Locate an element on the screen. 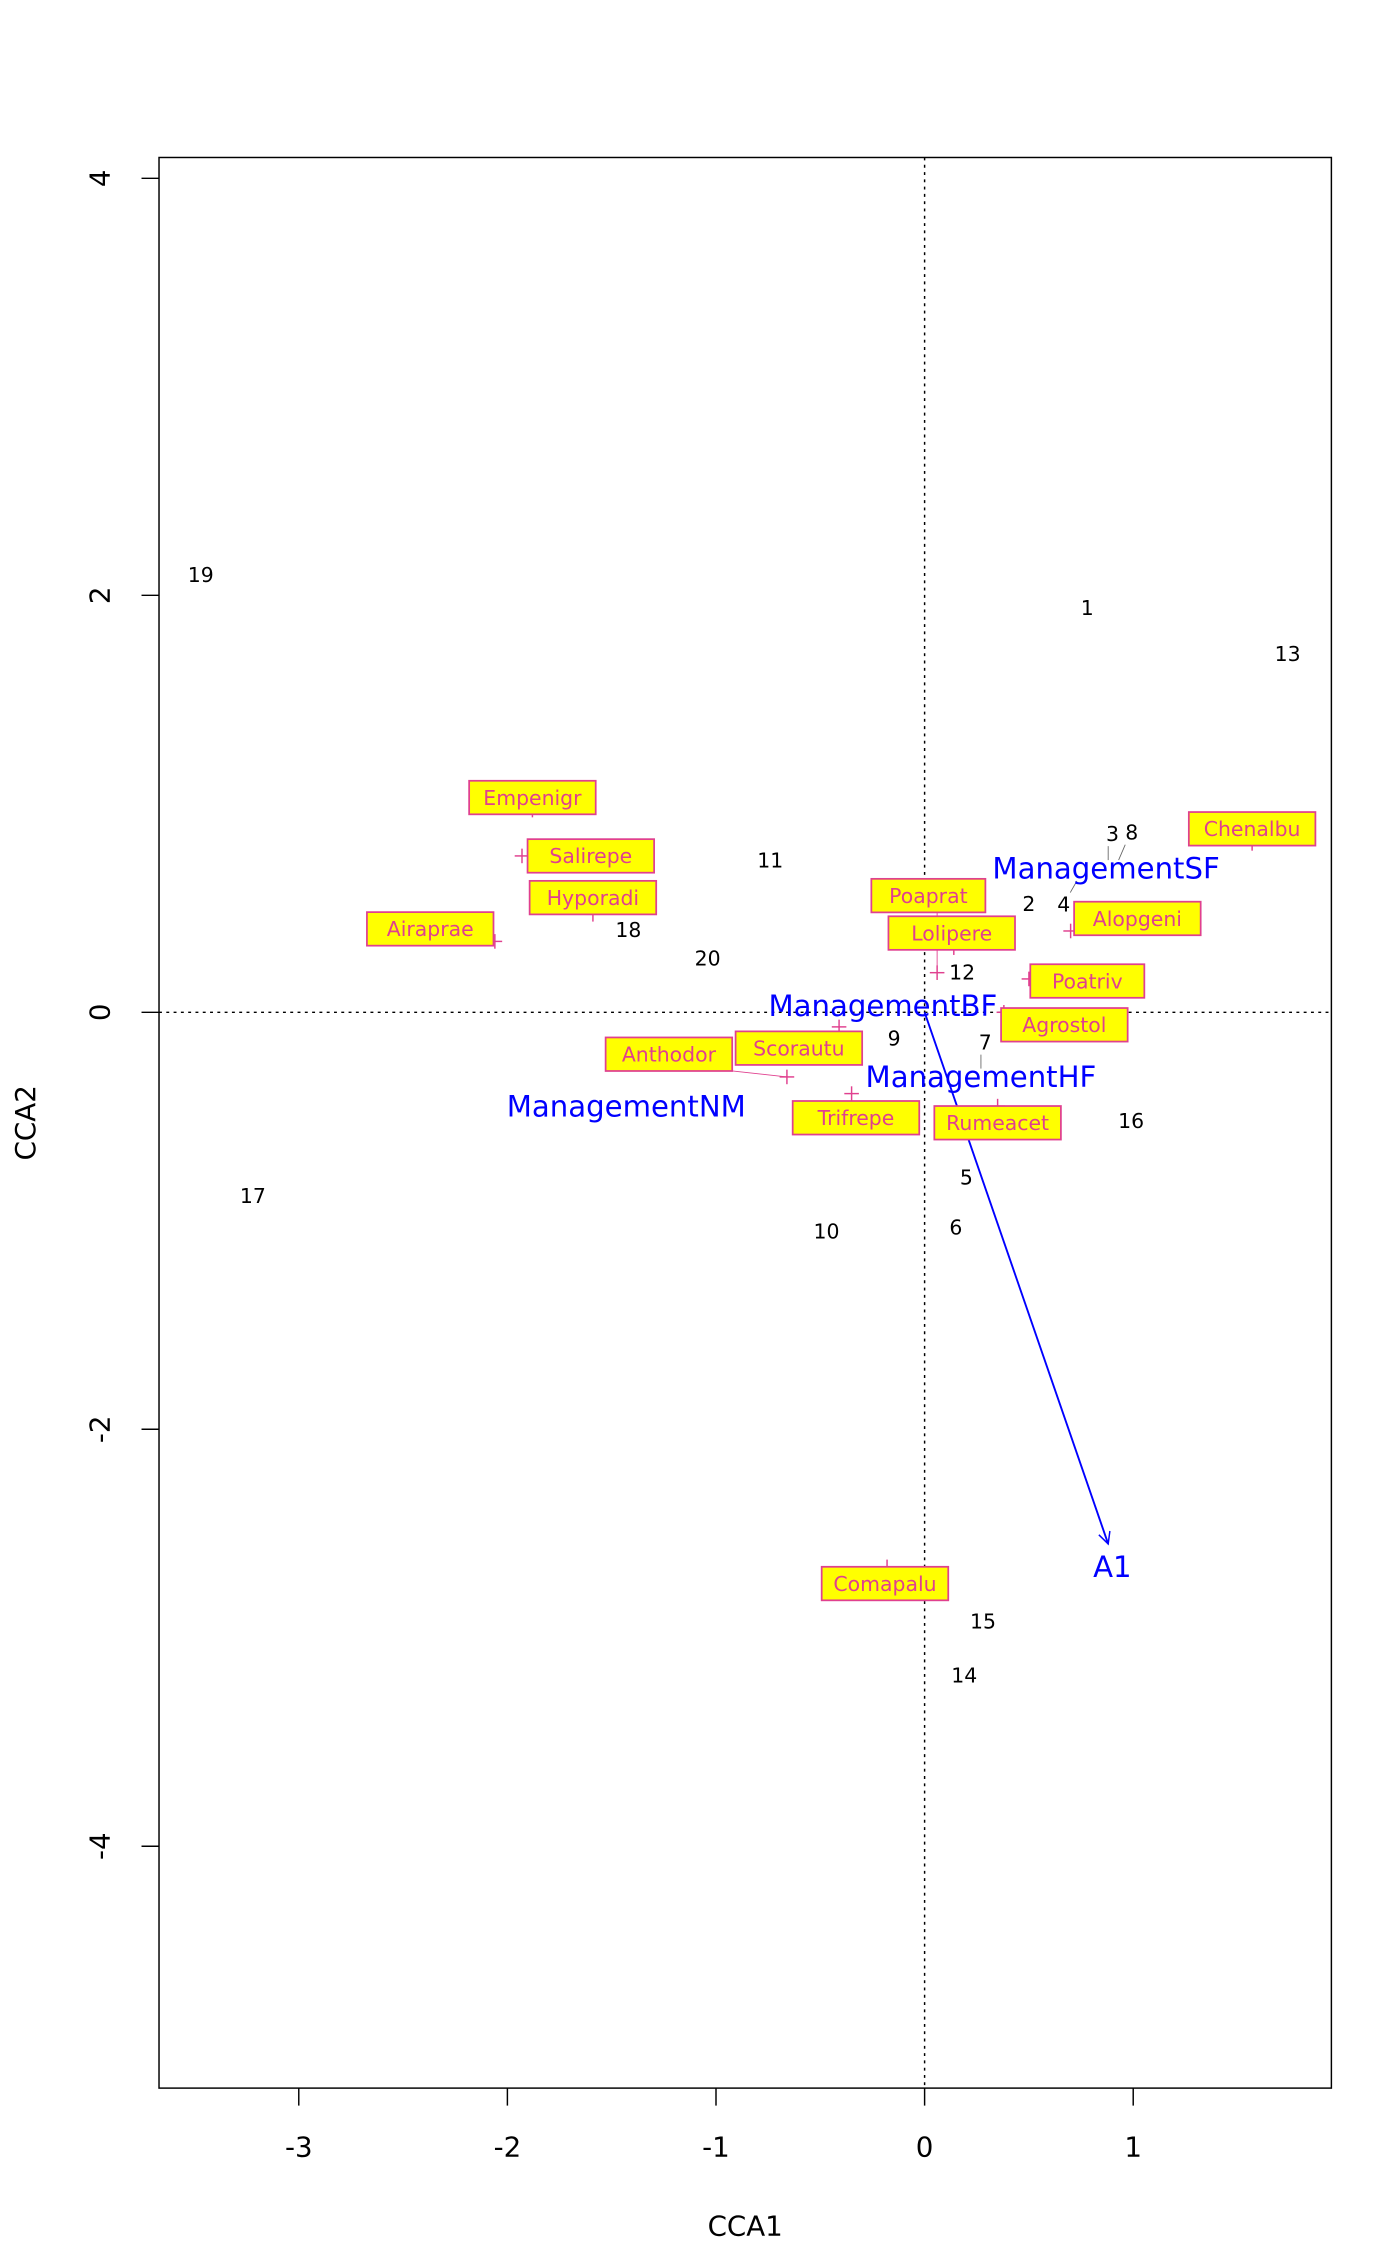 Image resolution: width=1400 pixels, height=2266 pixels. site-label: 16 is located at coordinates (1131, 1121).